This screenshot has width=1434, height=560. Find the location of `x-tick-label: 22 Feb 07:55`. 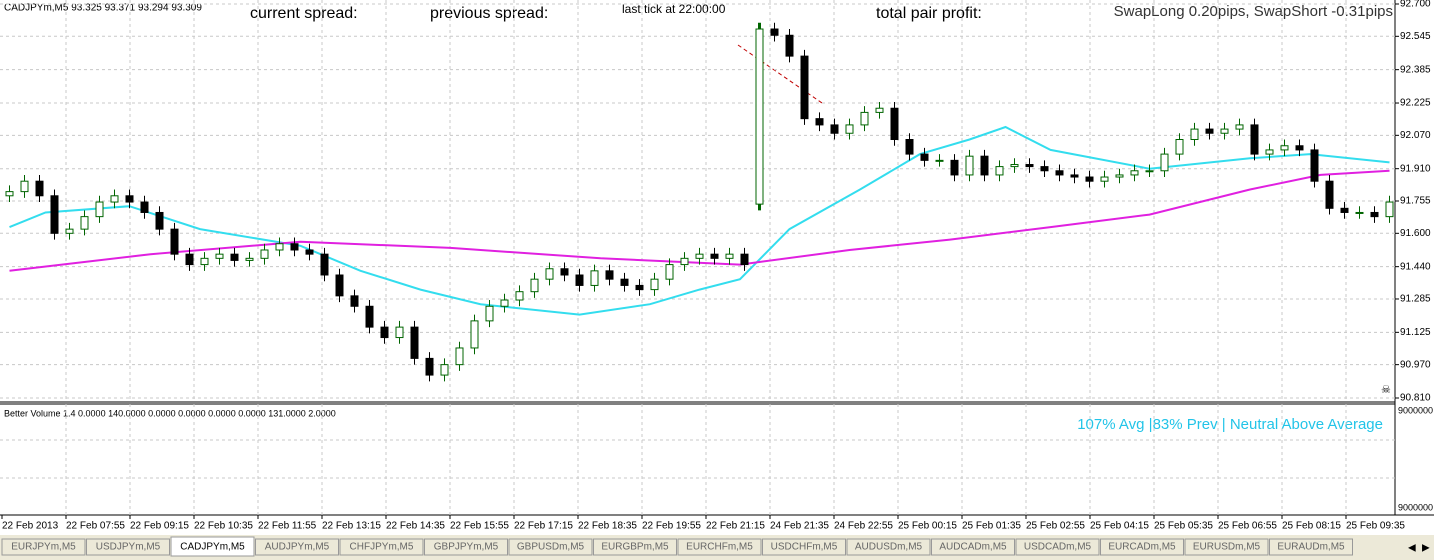

x-tick-label: 22 Feb 07:55 is located at coordinates (95, 526).